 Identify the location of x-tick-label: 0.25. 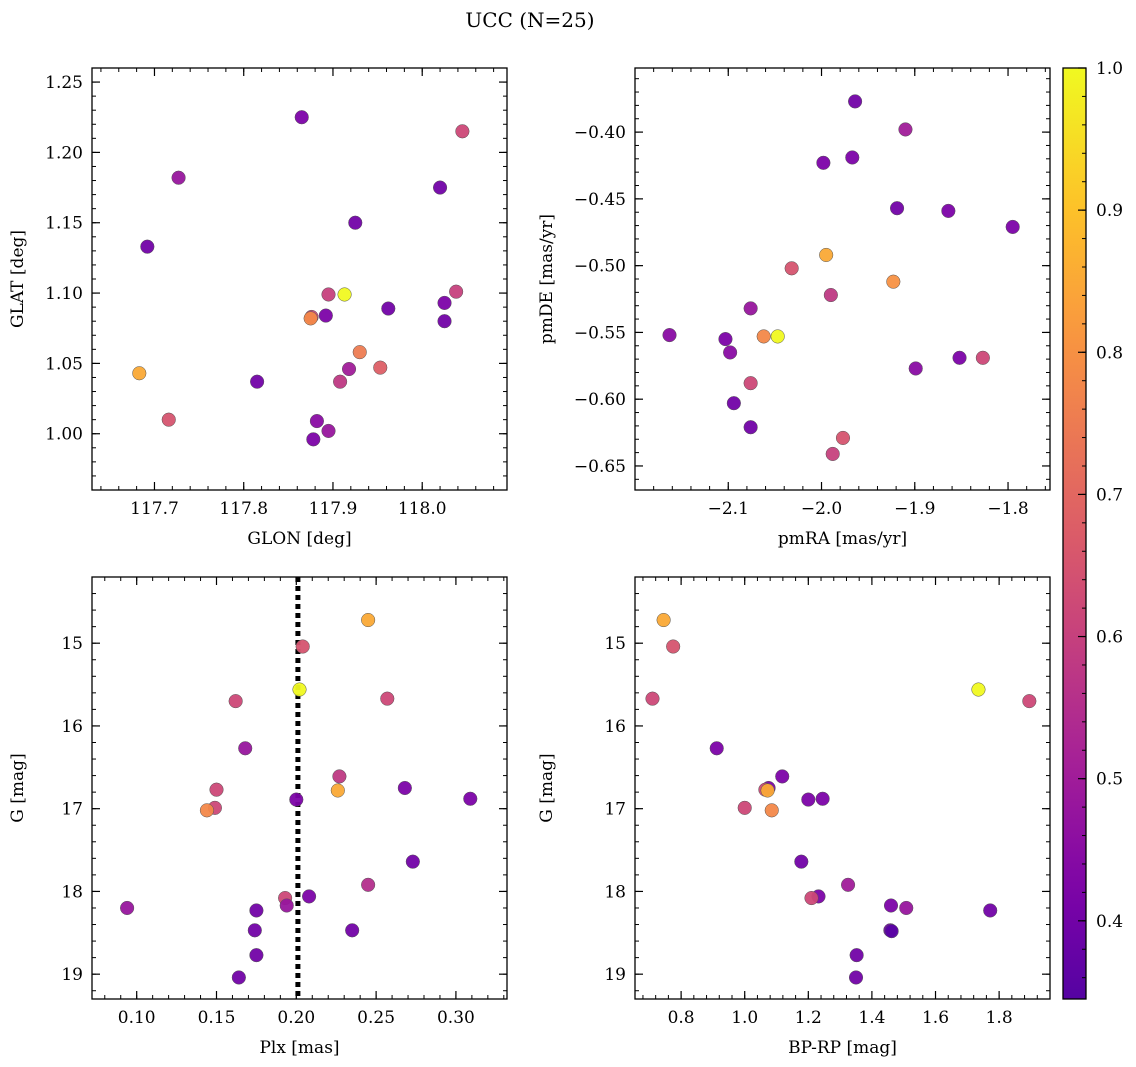
(376, 1018).